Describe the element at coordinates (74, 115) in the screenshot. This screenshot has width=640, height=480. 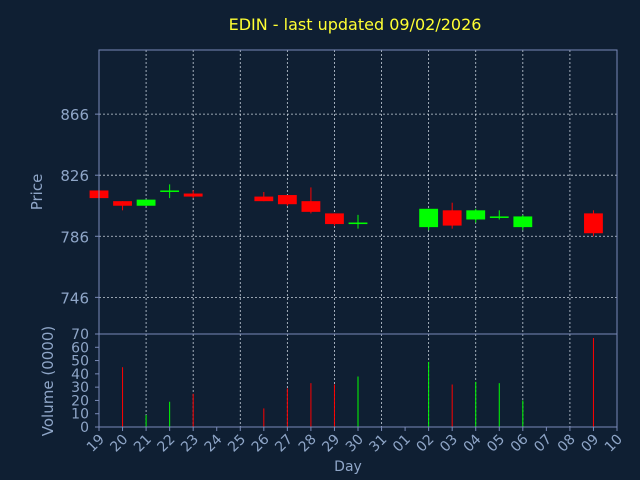
I see `price-tick-label: 866` at that location.